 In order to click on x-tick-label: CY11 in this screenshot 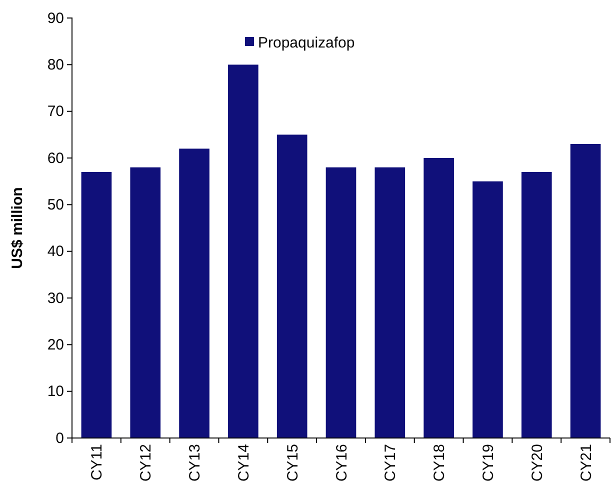, I will do `click(97, 462)`.